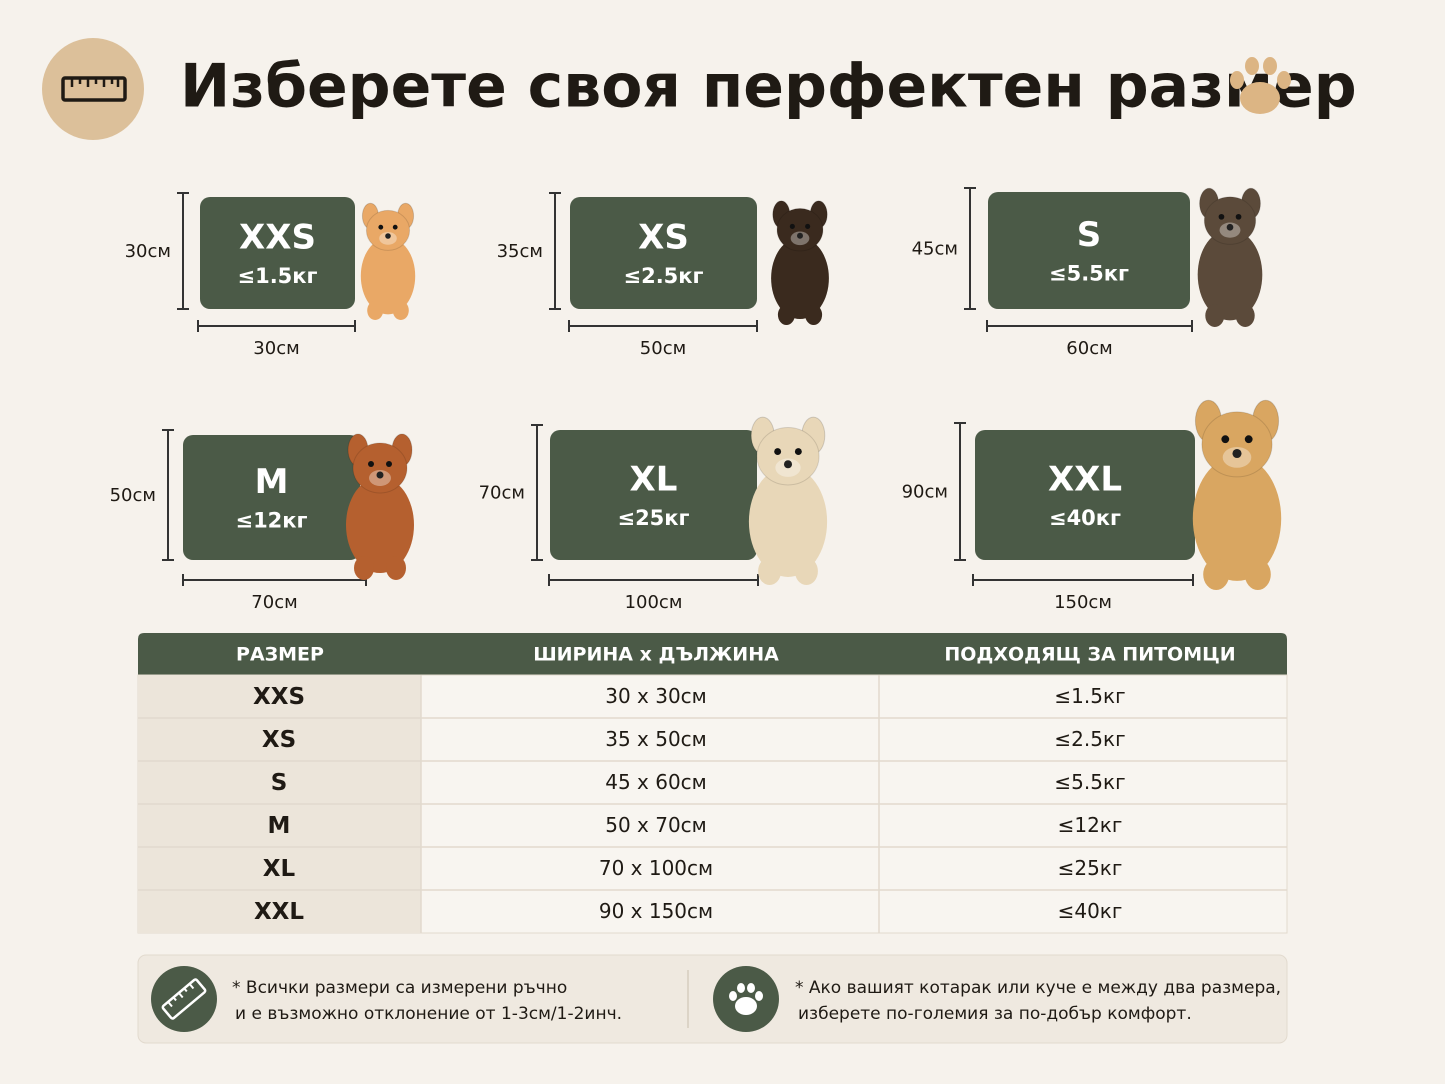  I want to click on page-title: Изберете своя перфектен размер, so click(768, 87).